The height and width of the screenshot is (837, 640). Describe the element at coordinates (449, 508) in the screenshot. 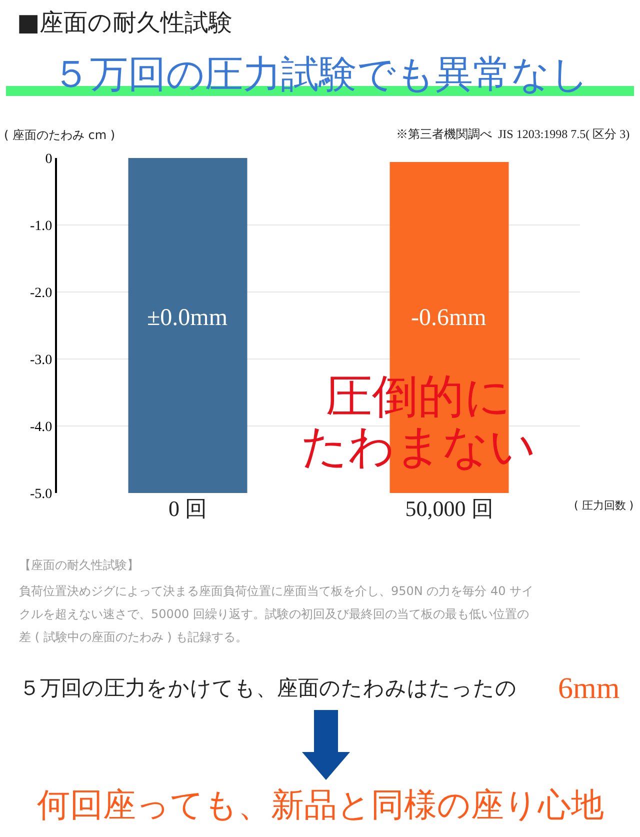

I see `x-tick-label: 50,000 回` at that location.